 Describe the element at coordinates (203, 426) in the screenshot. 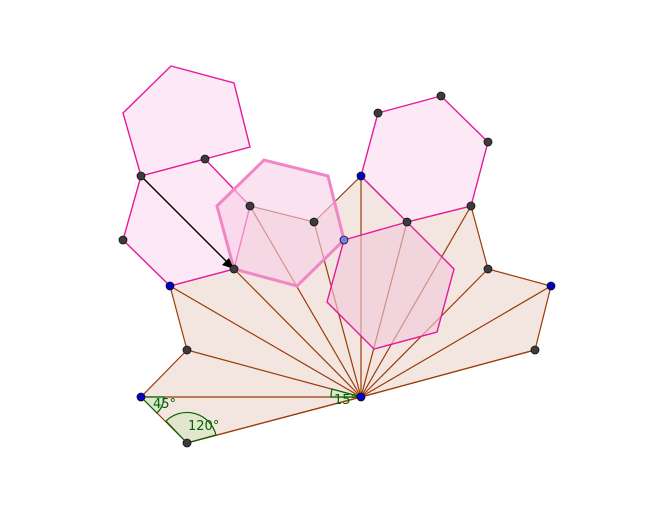

I see `angle-label-120: 120°` at that location.